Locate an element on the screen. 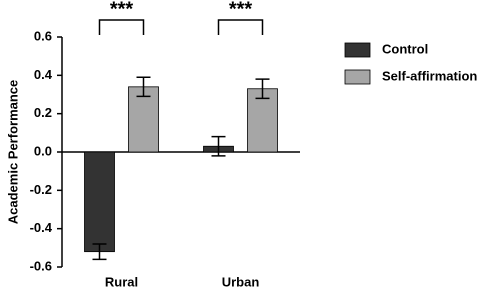  x-tick-label: Rural is located at coordinates (121, 281).